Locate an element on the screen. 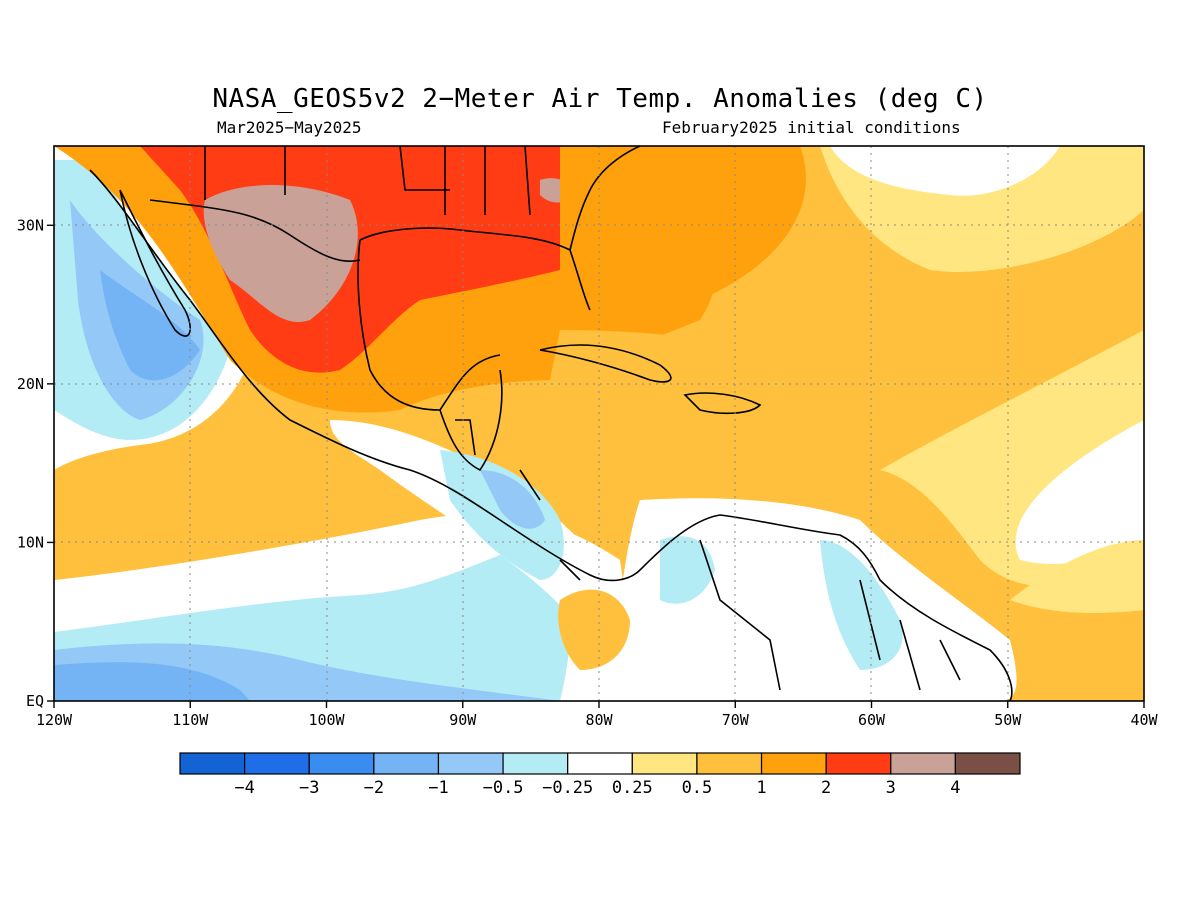 The image size is (1200, 900). field-hot-core is located at coordinates (280, 253).